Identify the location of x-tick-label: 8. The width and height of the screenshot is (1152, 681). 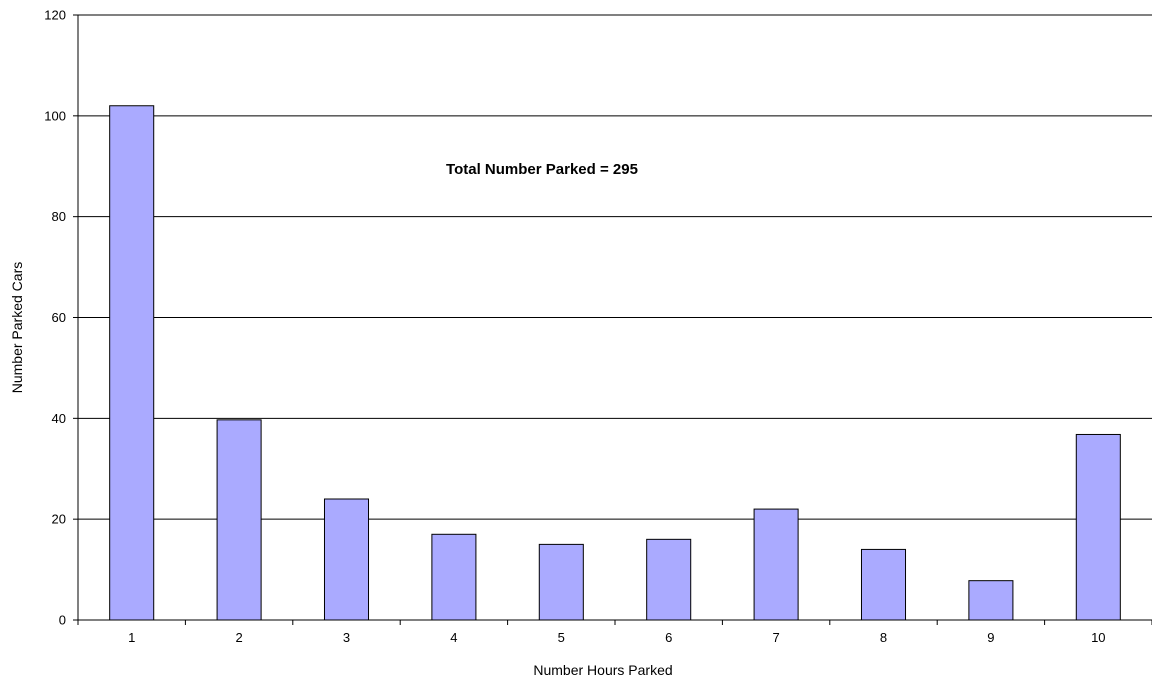
(883, 637).